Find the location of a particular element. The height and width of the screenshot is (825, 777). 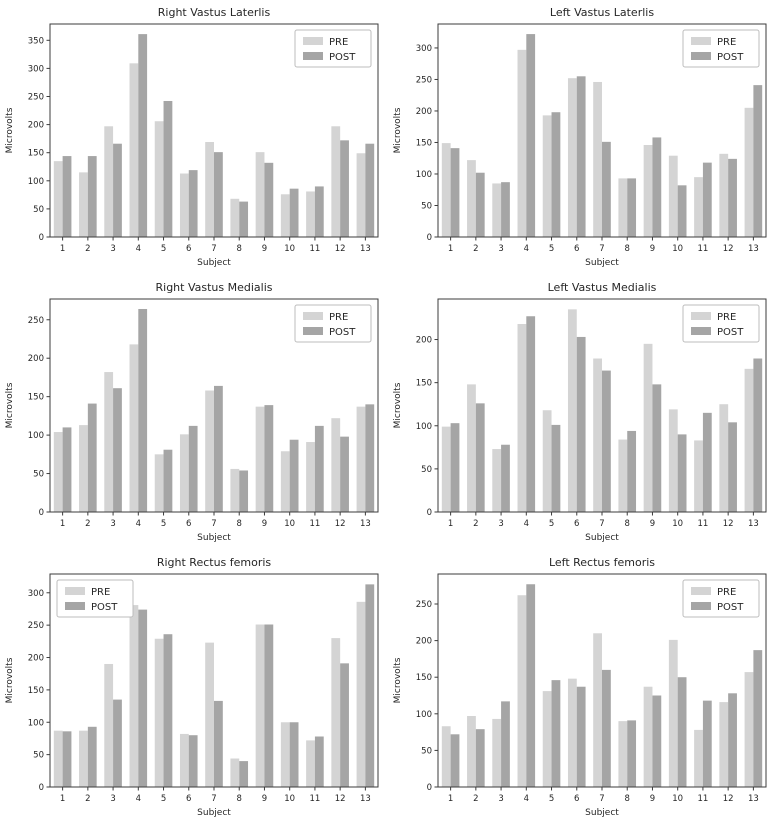

x-axis-label: Subject is located at coordinates (214, 813).